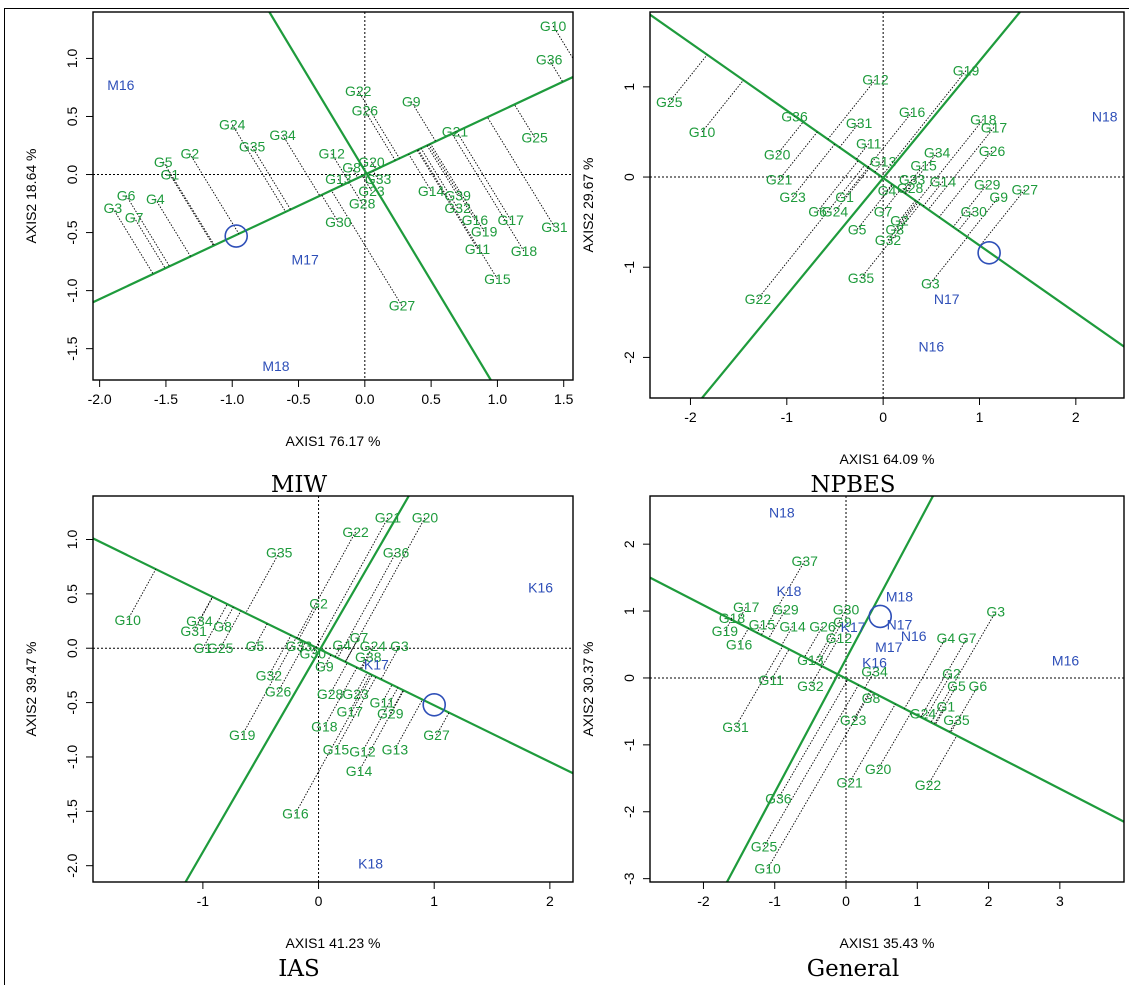  What do you see at coordinates (853, 485) in the screenshot?
I see `chart-title: NPBES` at bounding box center [853, 485].